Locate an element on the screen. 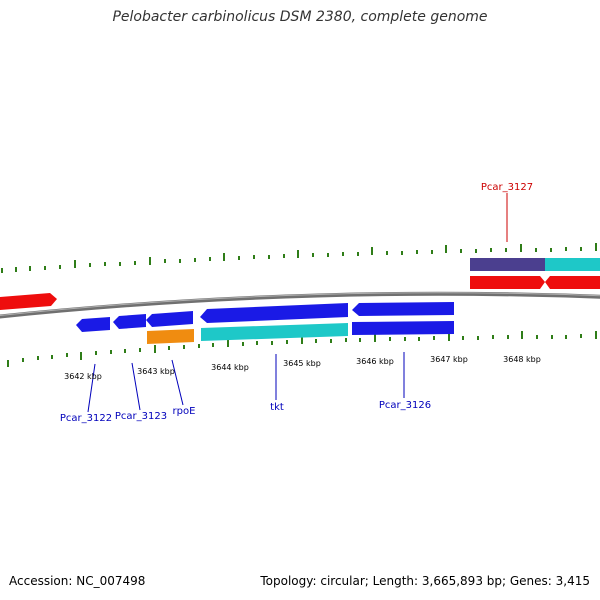 The width and height of the screenshot is (600, 600). genome-backbone is located at coordinates (300, 305).